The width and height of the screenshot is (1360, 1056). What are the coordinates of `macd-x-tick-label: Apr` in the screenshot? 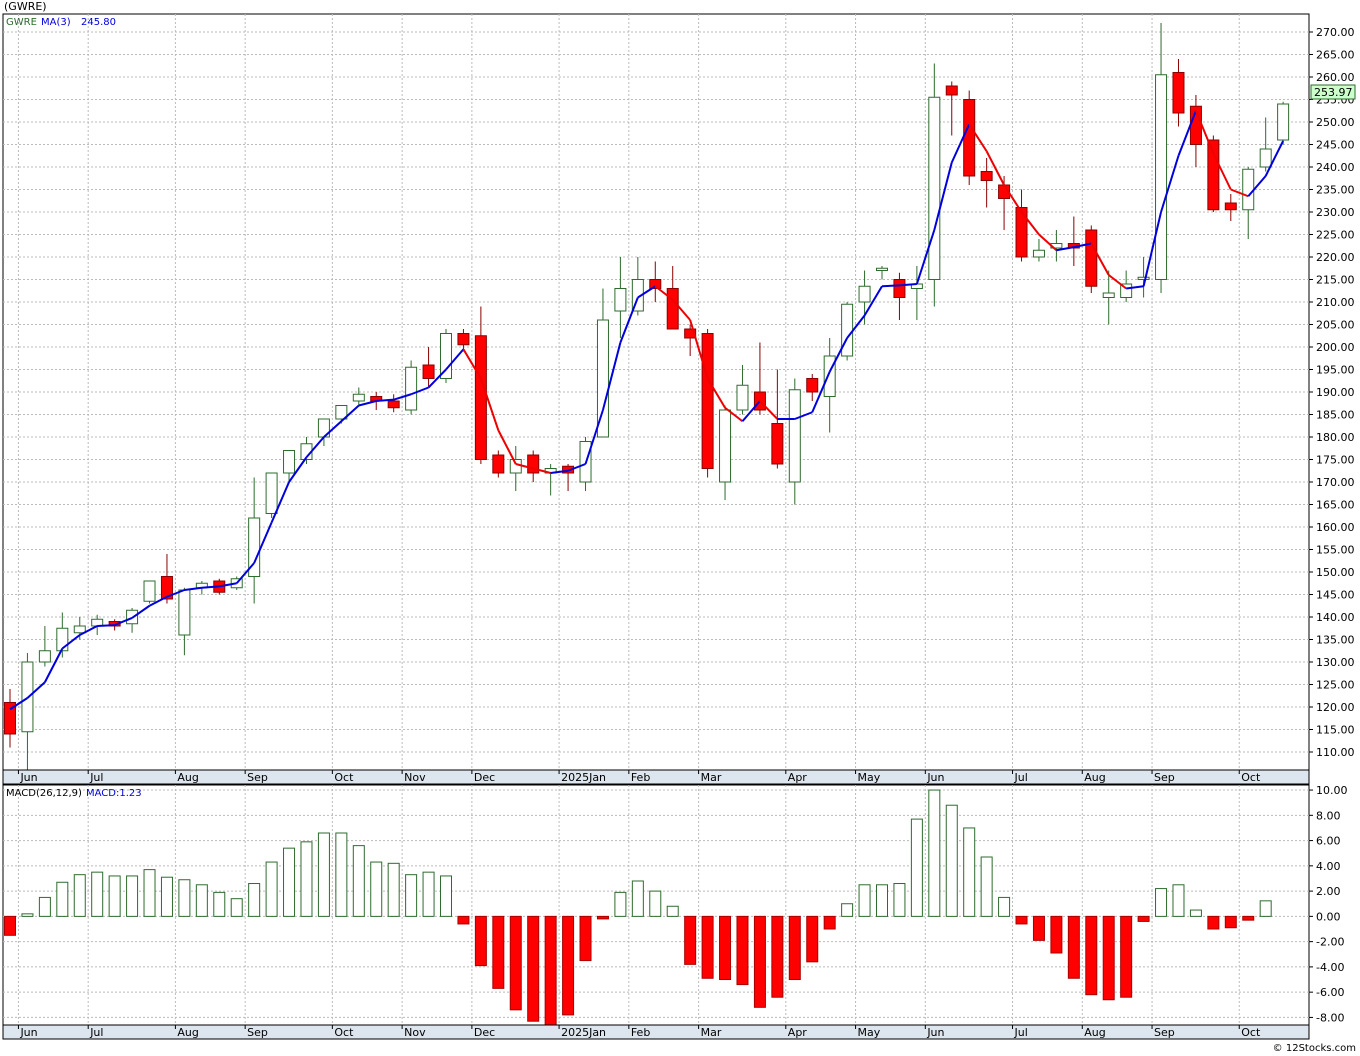 It's located at (798, 1032).